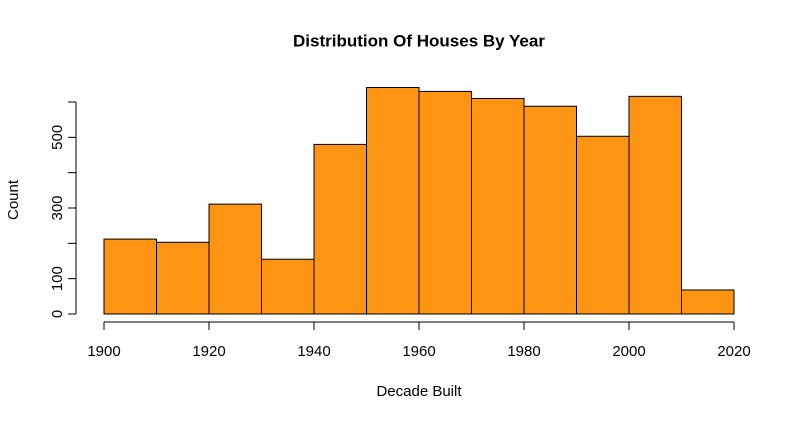  I want to click on x-axis-label: Decade Built, so click(419, 391).